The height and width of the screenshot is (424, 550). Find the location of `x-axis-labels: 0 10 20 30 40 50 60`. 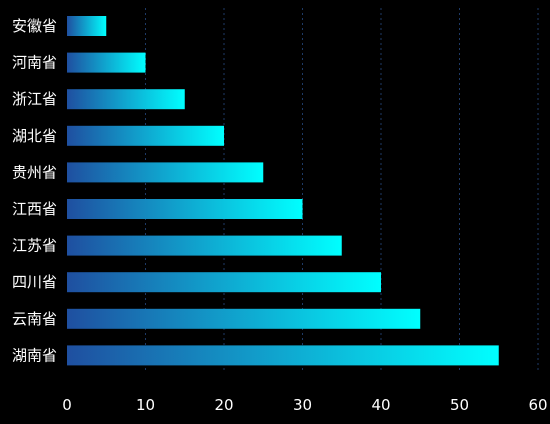

x-axis-labels: 0 10 20 30 40 50 60 is located at coordinates (304, 405).